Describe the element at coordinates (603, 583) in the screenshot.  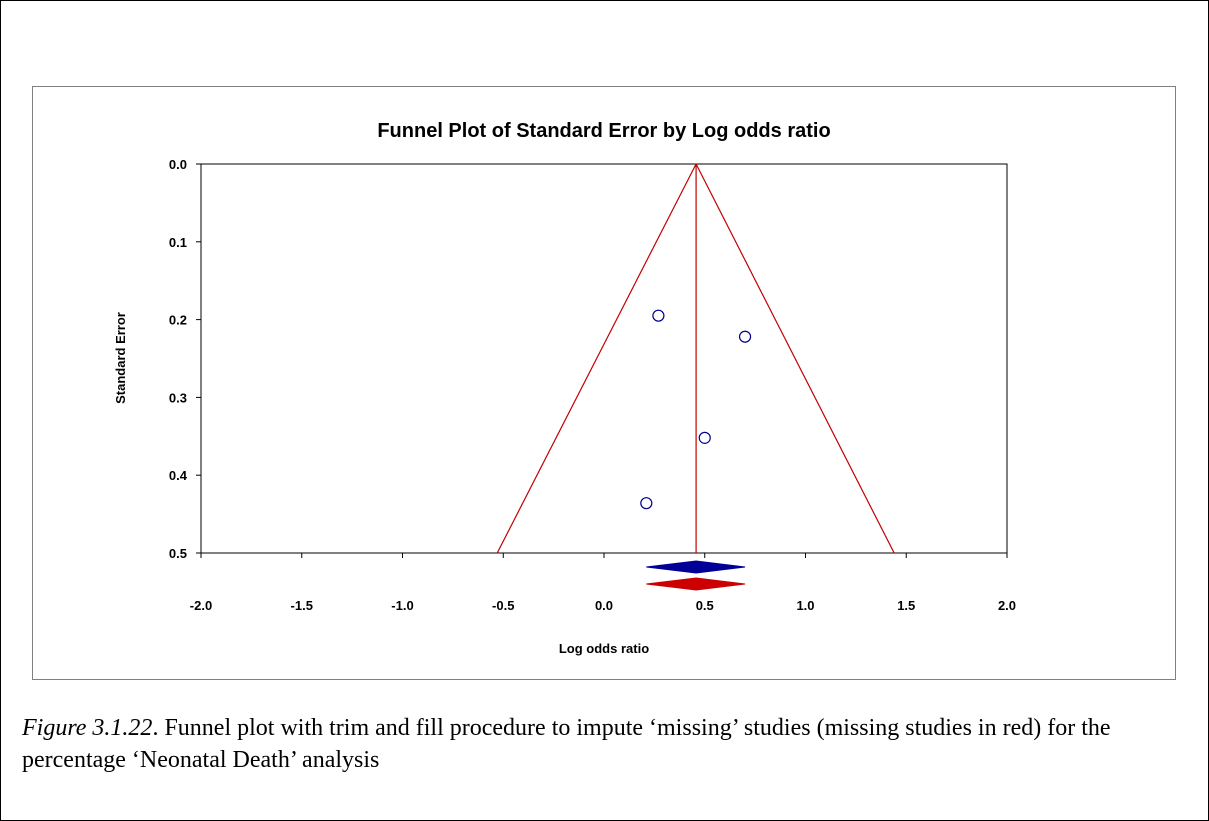
I see `x-axis: -2.0 -1.5 -1.0 -0.5 0.0 0.5 1.0 1.5 2.0` at that location.